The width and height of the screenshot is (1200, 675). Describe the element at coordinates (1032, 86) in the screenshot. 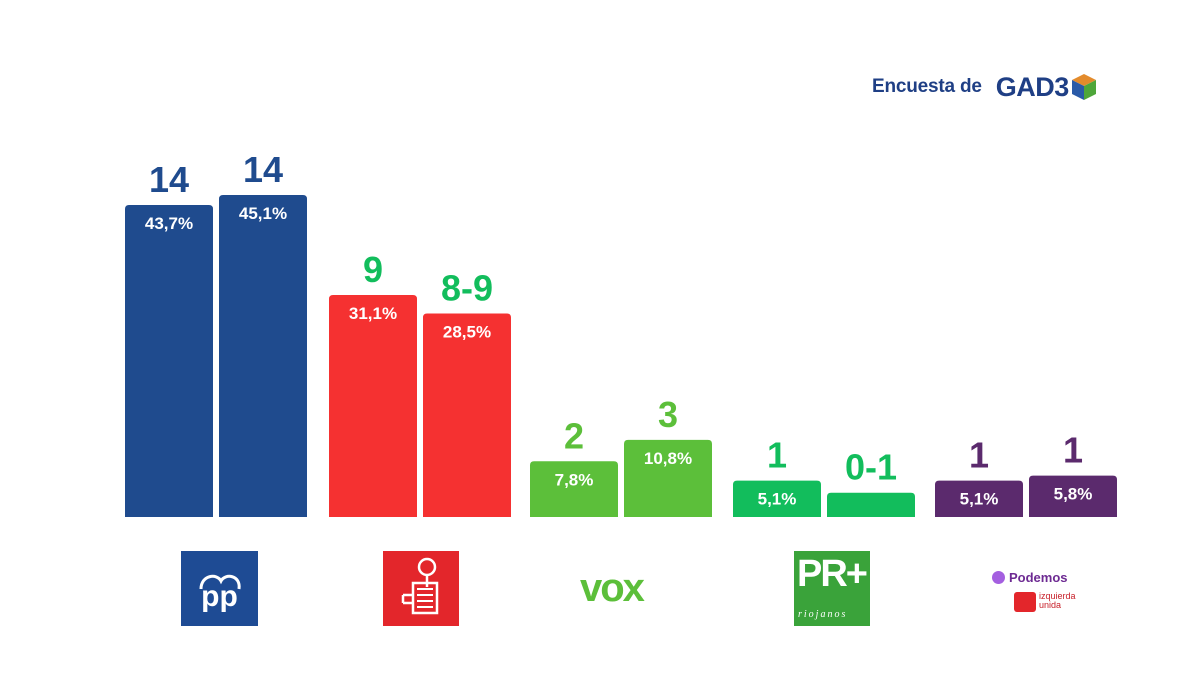

I see `brand-name: GAD3` at that location.